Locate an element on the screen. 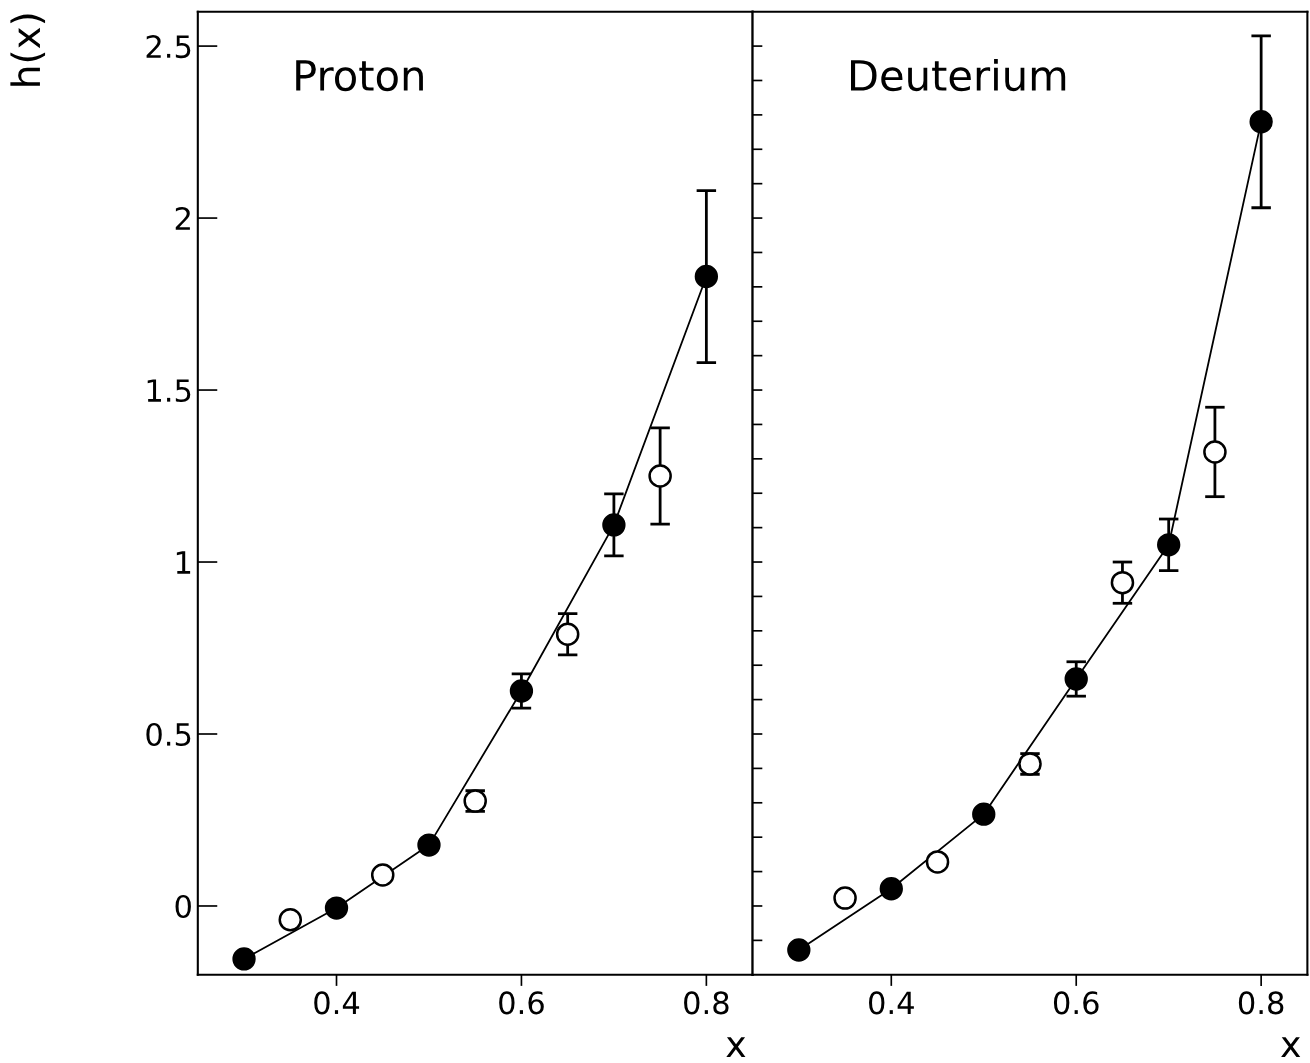 The image size is (1310, 1063). y-tick-label: 2 is located at coordinates (182, 218).